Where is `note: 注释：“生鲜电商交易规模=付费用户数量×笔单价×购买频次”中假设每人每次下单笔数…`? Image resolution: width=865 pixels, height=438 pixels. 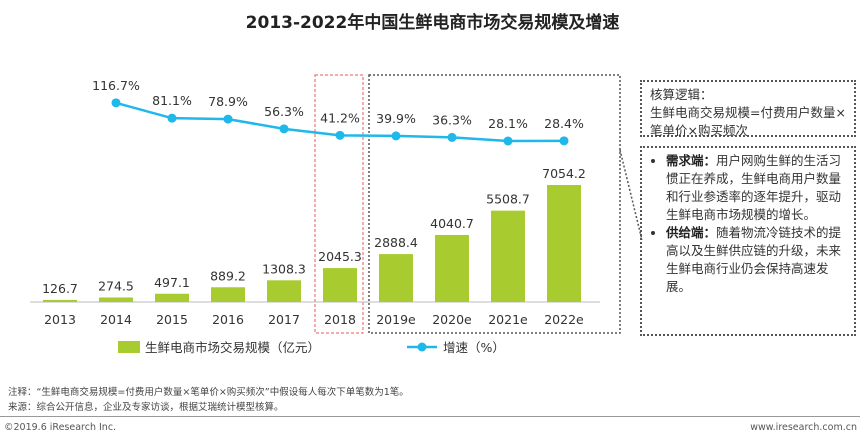 note: 注释：“生鲜电商交易规模=付费用户数量×笔单价×购买频次”中假设每人每次下单笔数… is located at coordinates (208, 392).